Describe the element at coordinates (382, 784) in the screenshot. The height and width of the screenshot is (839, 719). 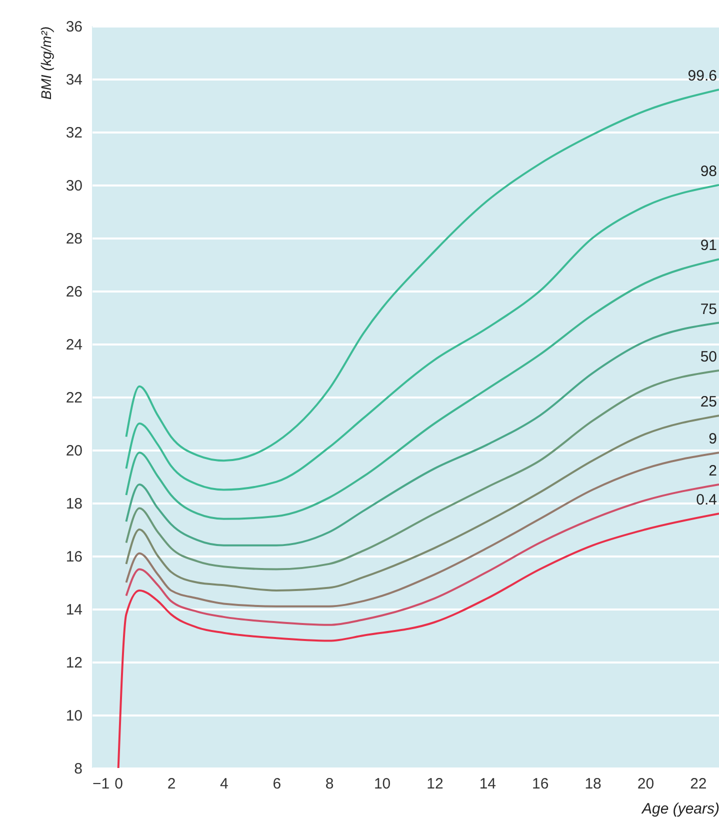
I see `x-tick-label: 10` at that location.